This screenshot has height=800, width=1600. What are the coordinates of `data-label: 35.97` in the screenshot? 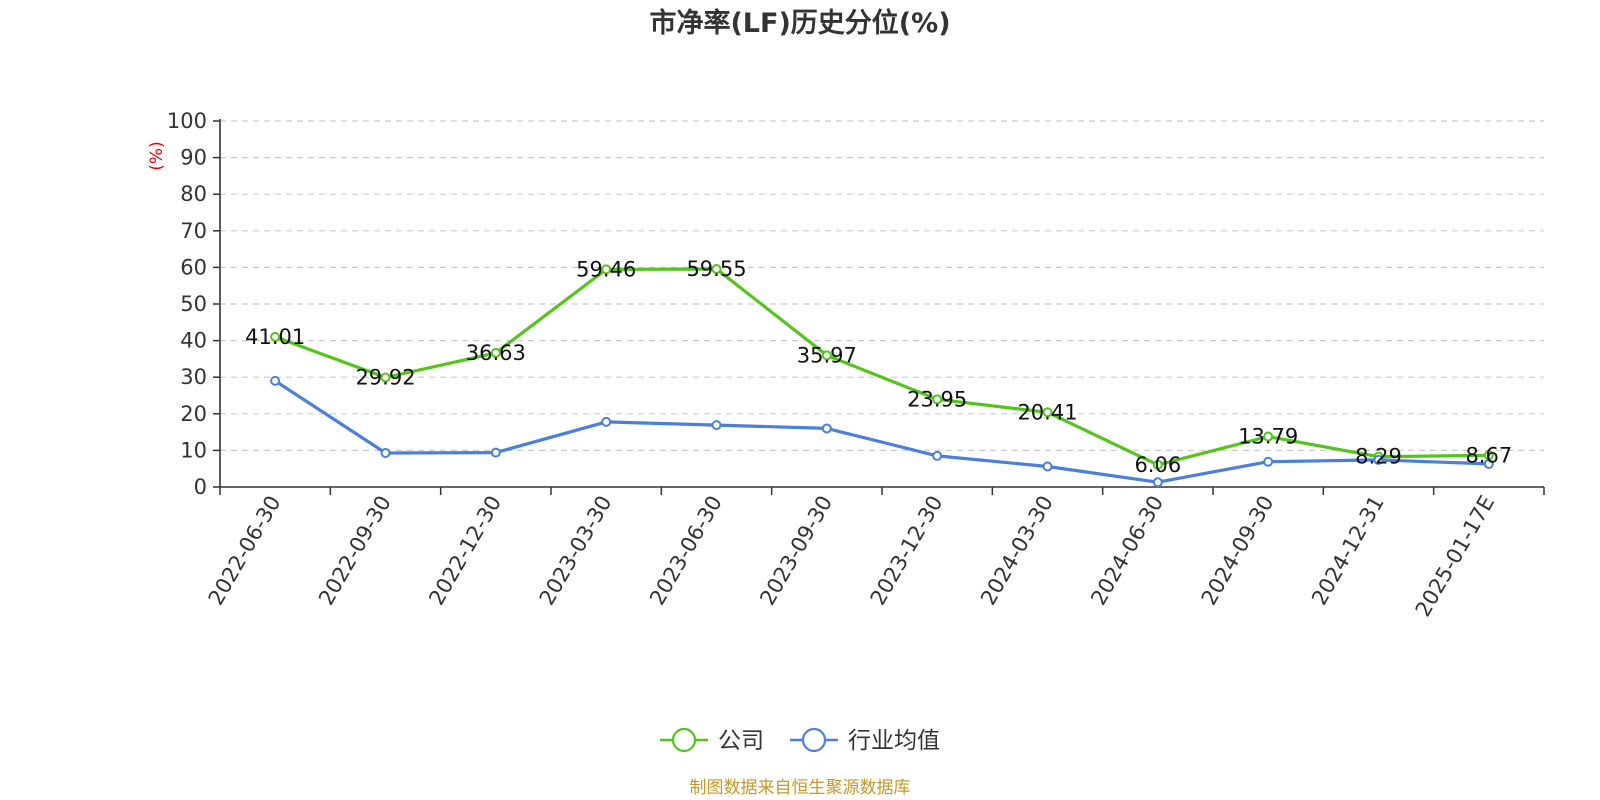 It's located at (827, 355).